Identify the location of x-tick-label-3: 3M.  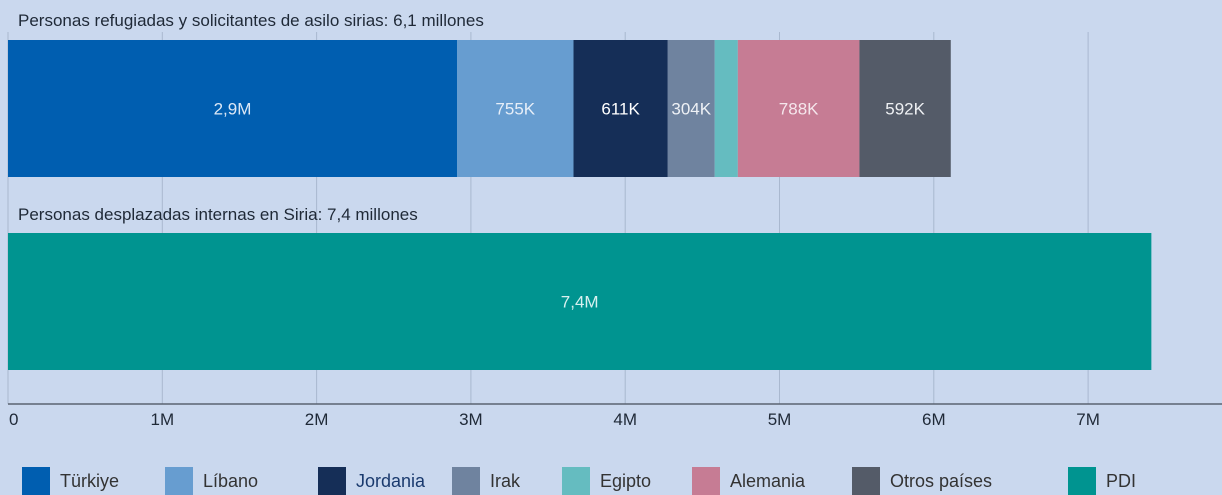
(471, 419).